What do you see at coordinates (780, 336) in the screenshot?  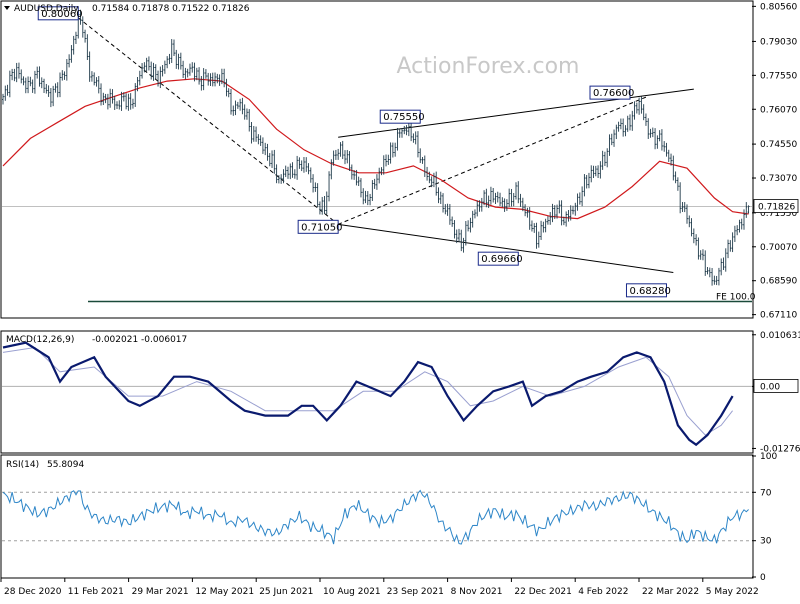 I see `macd-tick-label: 0.010631` at bounding box center [780, 336].